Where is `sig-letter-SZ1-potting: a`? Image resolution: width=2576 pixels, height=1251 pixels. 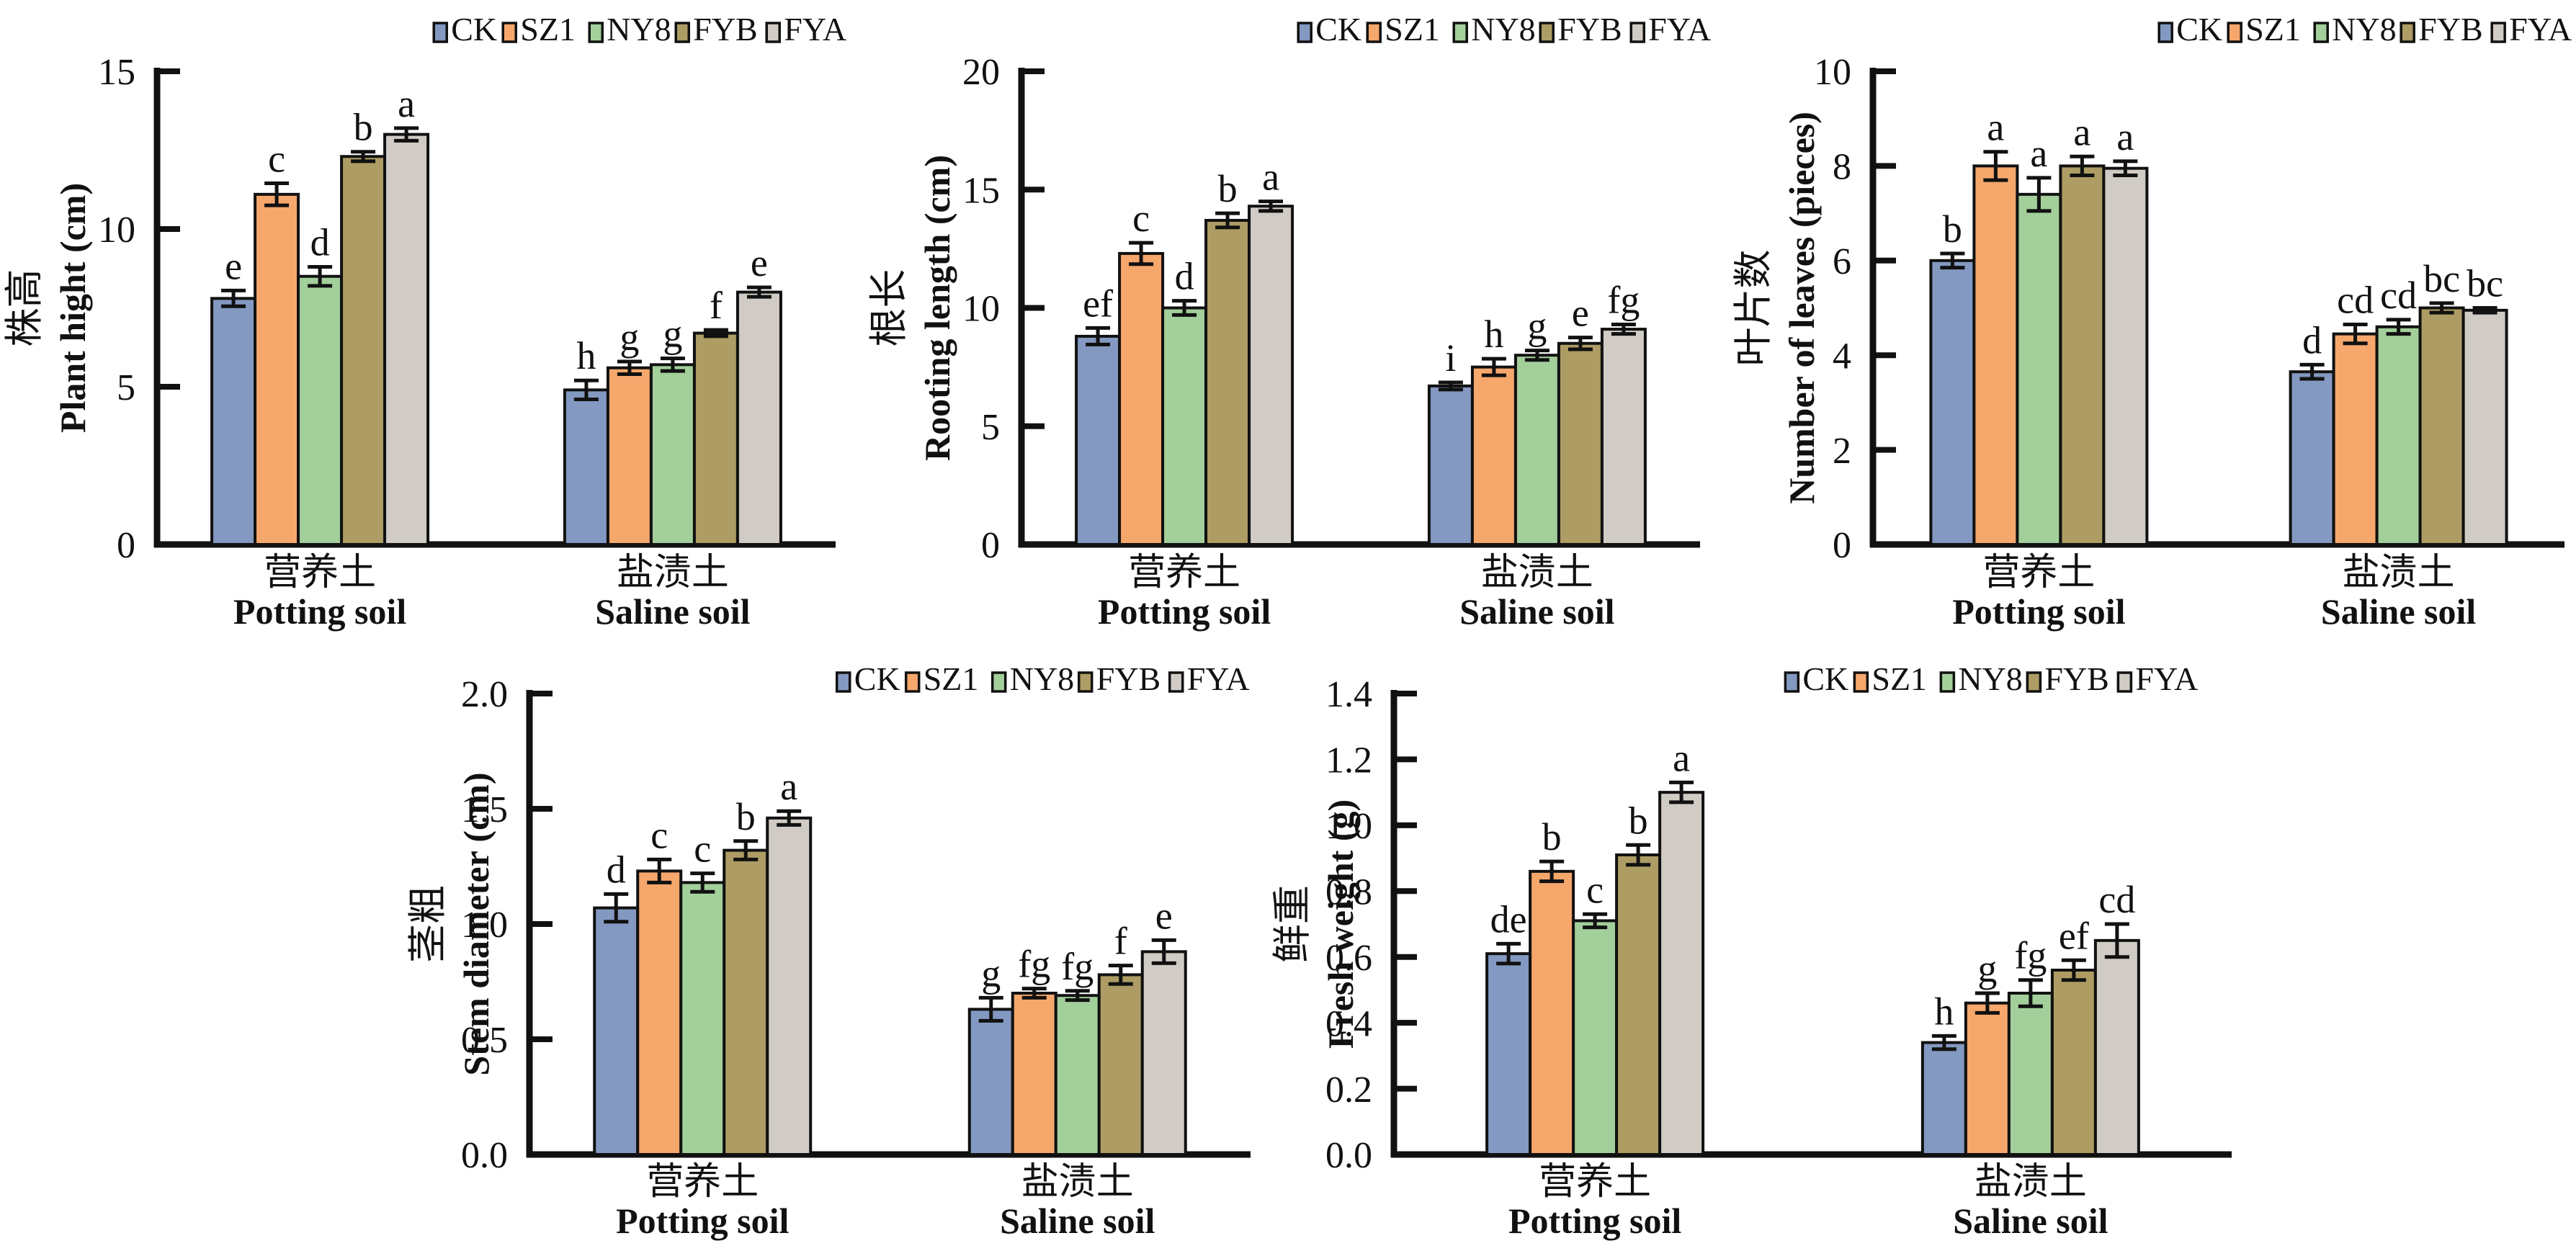 sig-letter-SZ1-potting: a is located at coordinates (1996, 128).